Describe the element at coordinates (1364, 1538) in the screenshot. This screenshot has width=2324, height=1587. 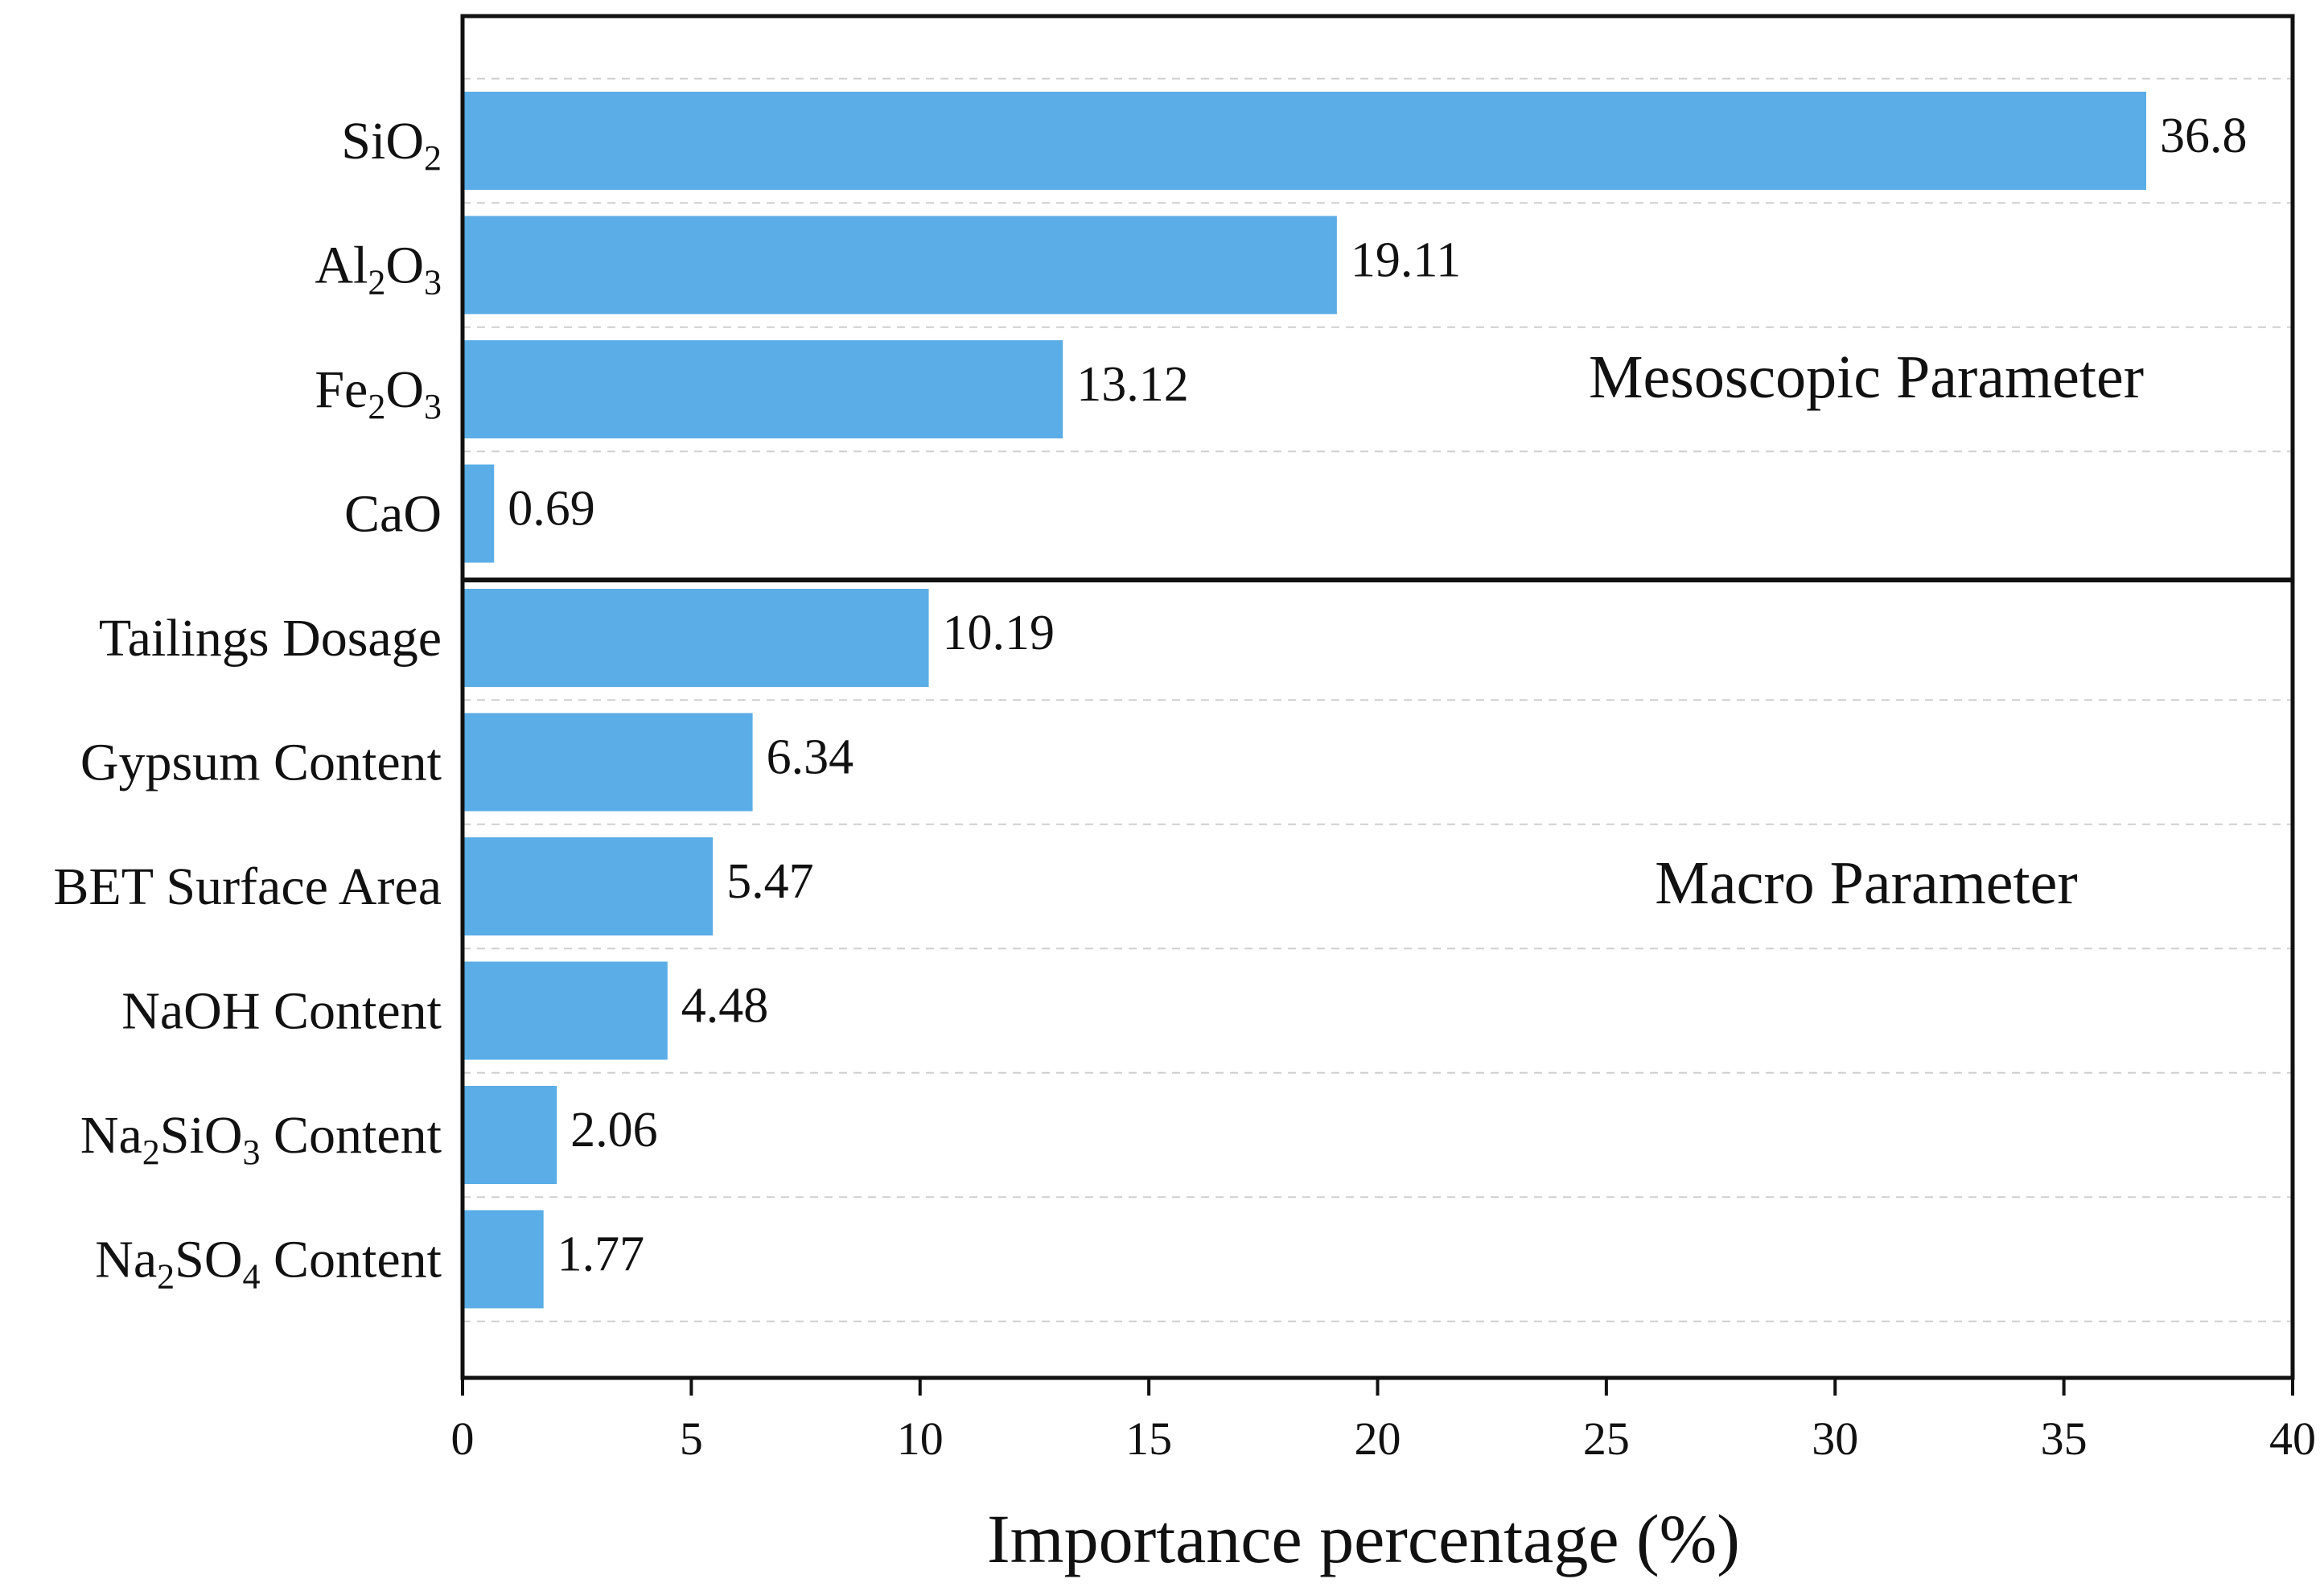
I see `x-axis-title: Importance percentage (%)` at that location.